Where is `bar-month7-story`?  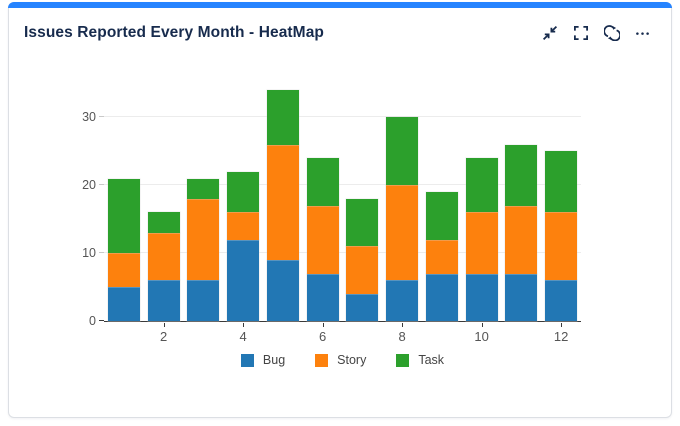 bar-month7-story is located at coordinates (362, 270).